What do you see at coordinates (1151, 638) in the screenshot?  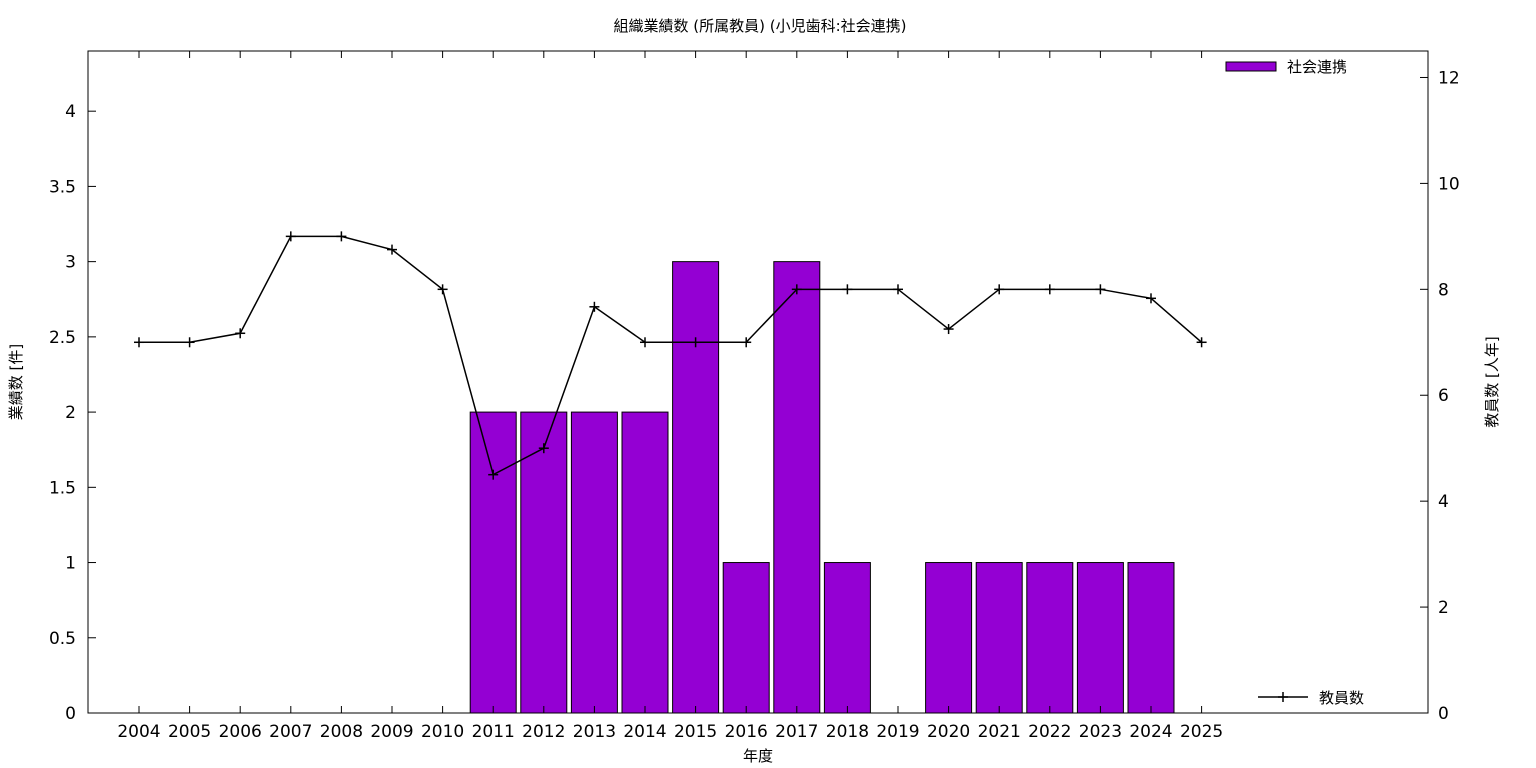 I see `bar-2024` at bounding box center [1151, 638].